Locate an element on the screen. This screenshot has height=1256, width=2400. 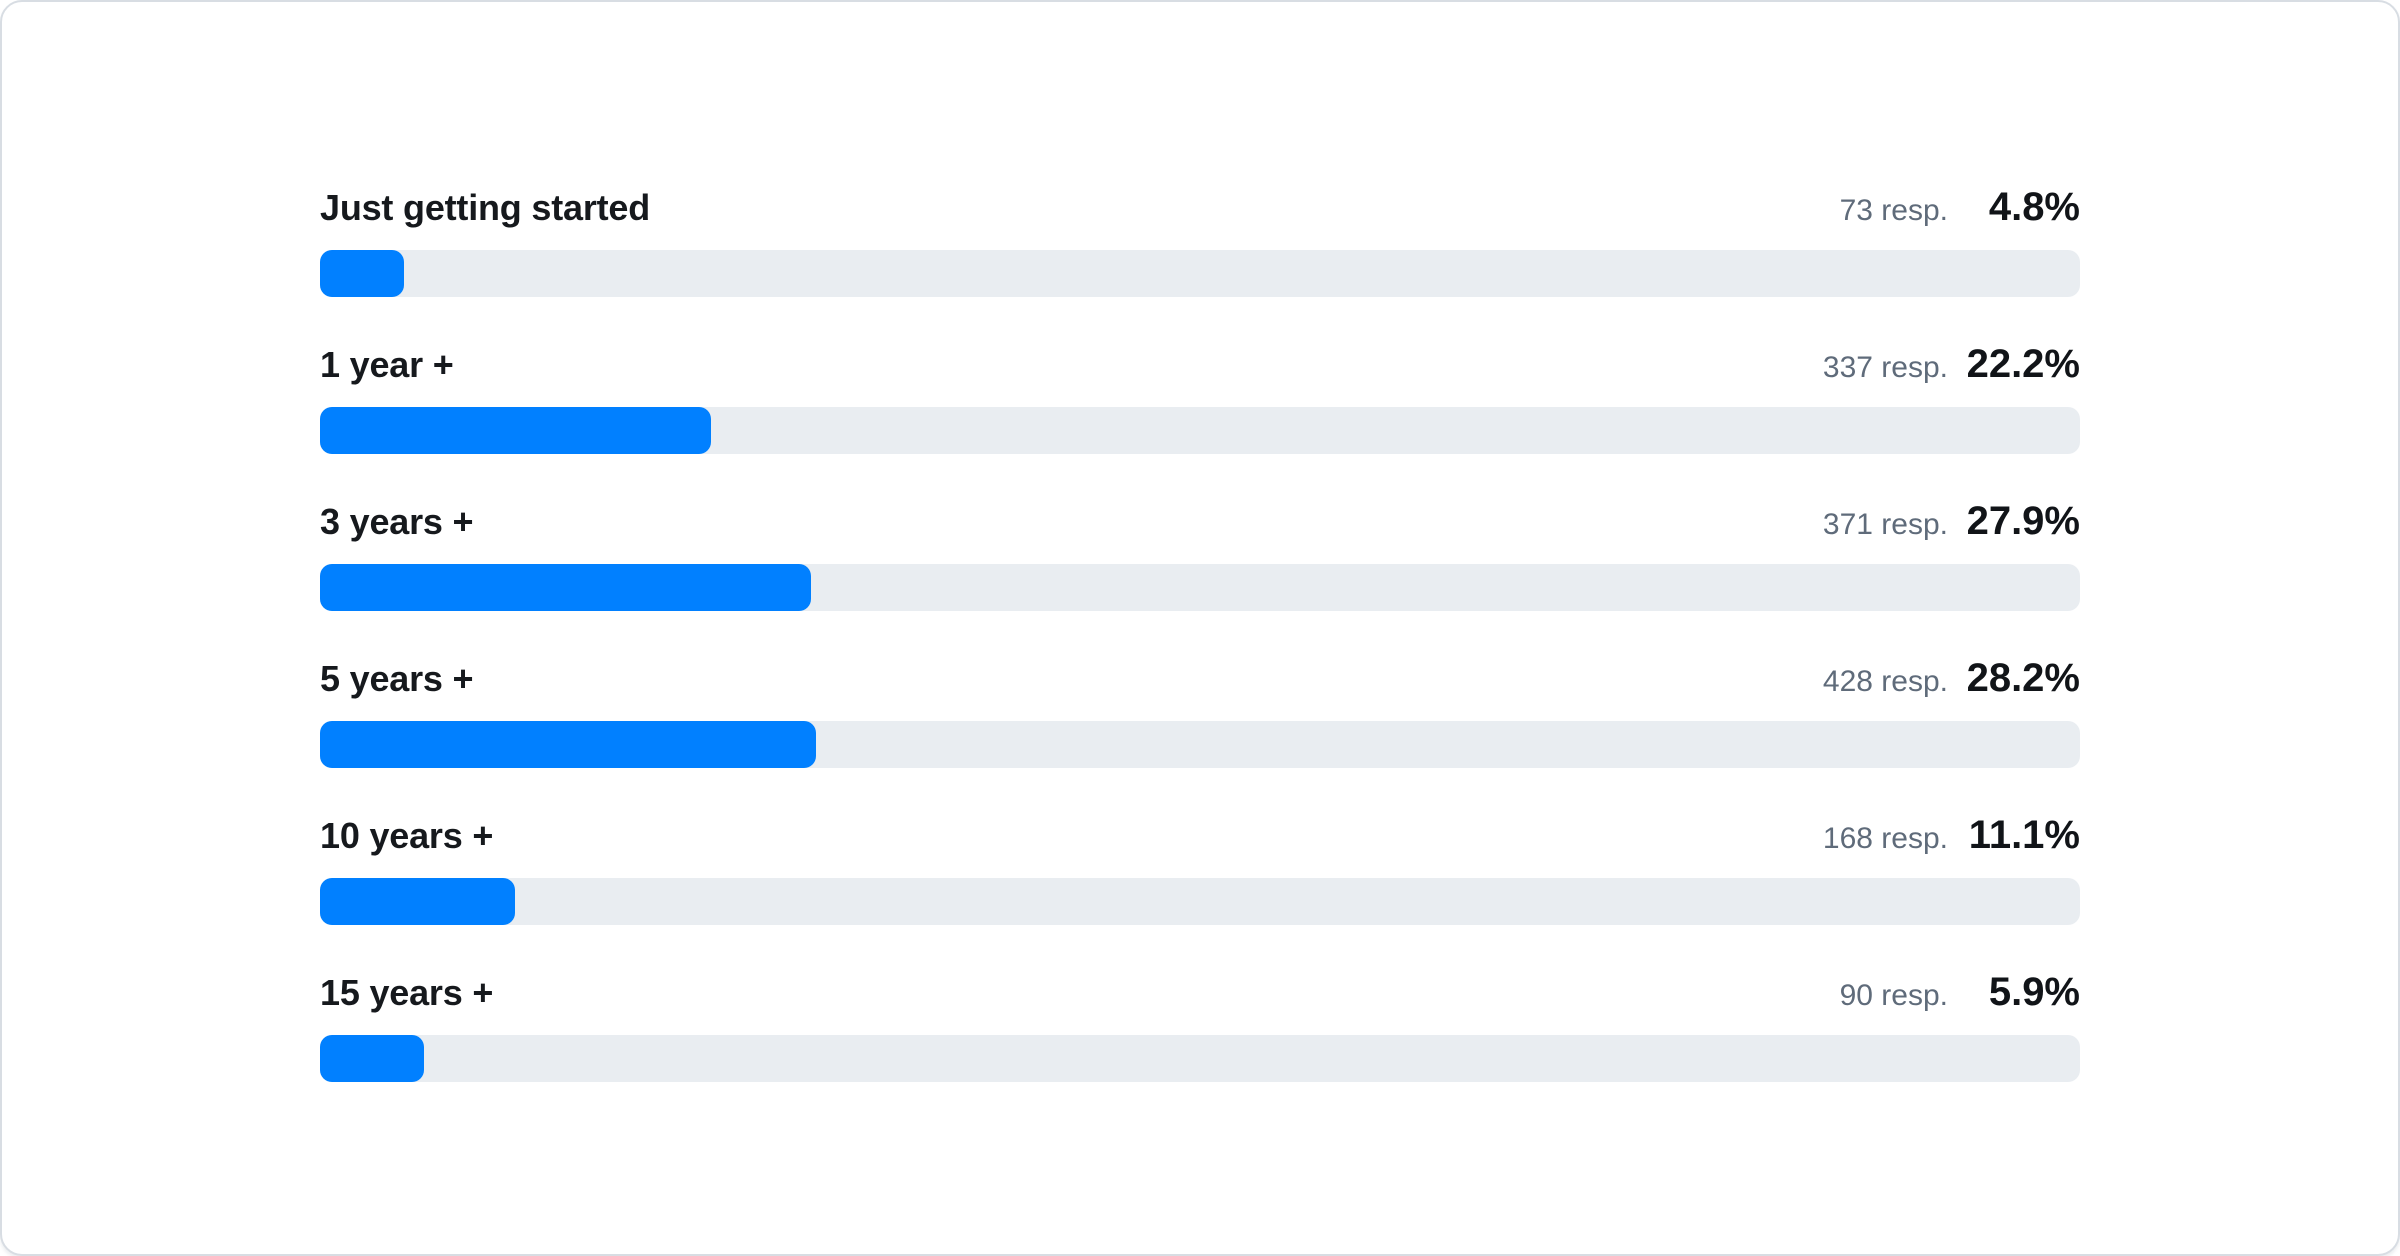
answer-label: Just getting started is located at coordinates (485, 207).